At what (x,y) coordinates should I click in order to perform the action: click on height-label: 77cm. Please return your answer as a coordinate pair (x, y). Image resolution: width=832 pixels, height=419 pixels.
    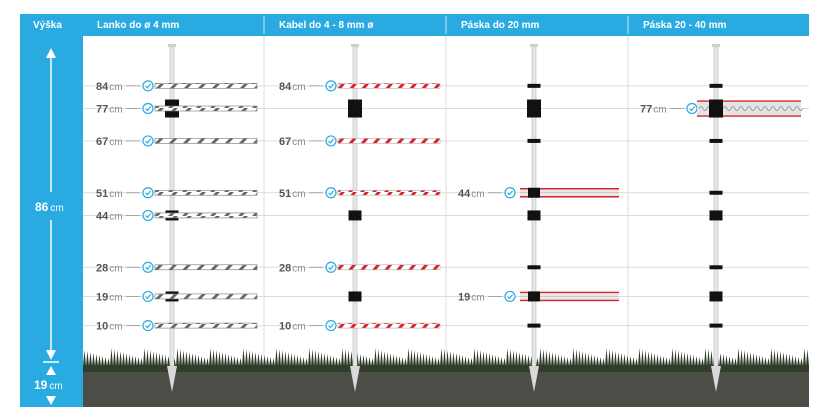
    Looking at the image, I should click on (109, 110).